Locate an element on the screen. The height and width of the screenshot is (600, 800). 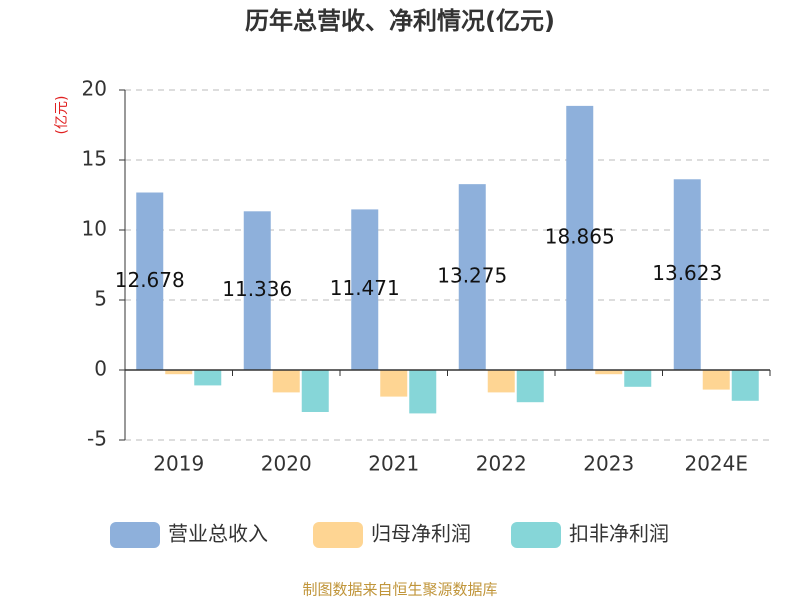
legend-label: 扣非净利润 is located at coordinates (619, 534).